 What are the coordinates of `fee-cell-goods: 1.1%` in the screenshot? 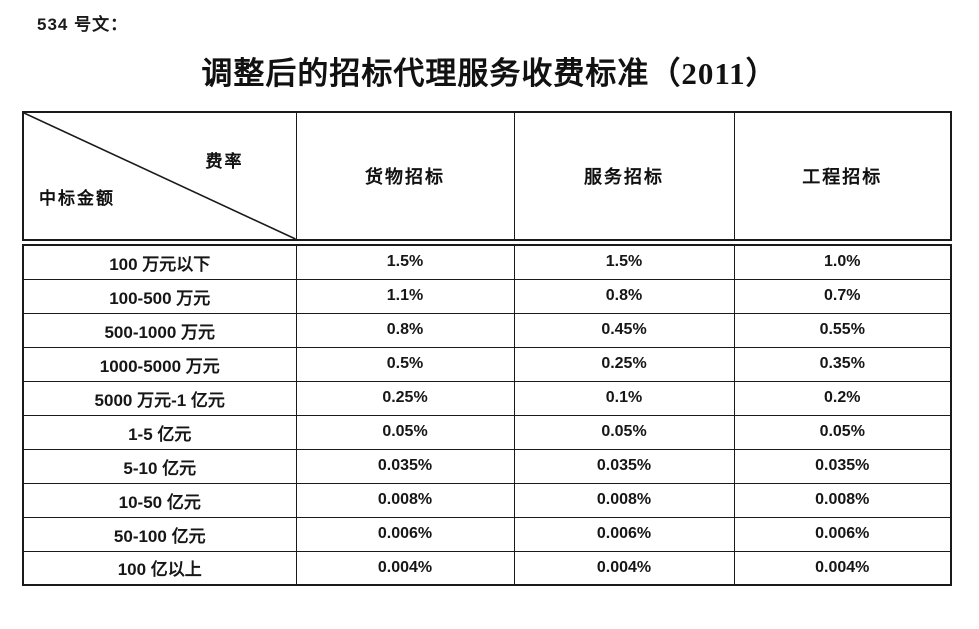 It's located at (405, 296).